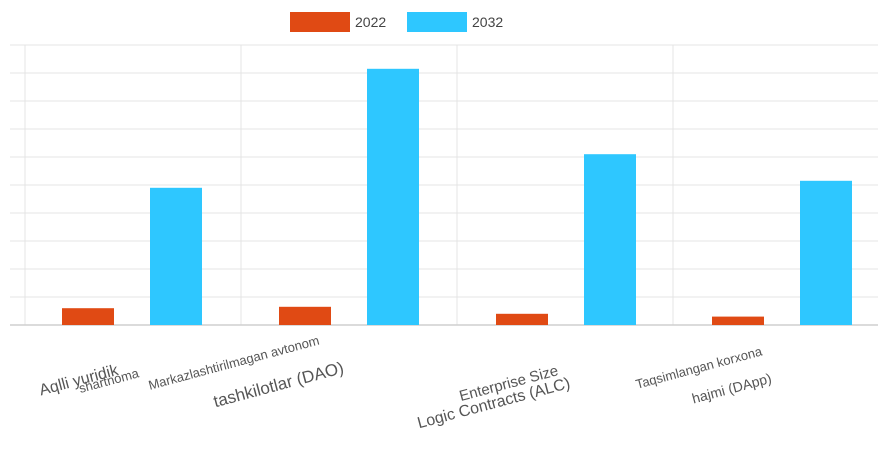 The width and height of the screenshot is (880, 457). What do you see at coordinates (437, 22) in the screenshot?
I see `legend-swatch-2032` at bounding box center [437, 22].